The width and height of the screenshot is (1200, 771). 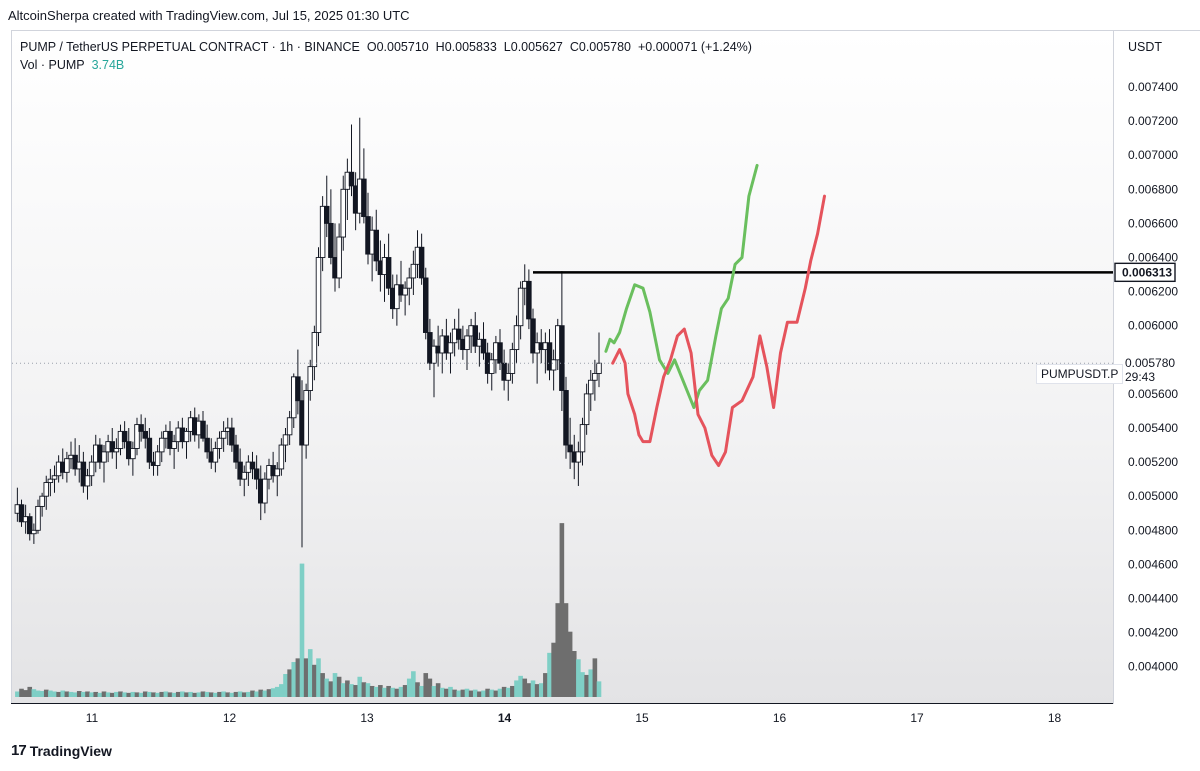 What do you see at coordinates (1153, 530) in the screenshot?
I see `price-tick-label: 0.004800` at bounding box center [1153, 530].